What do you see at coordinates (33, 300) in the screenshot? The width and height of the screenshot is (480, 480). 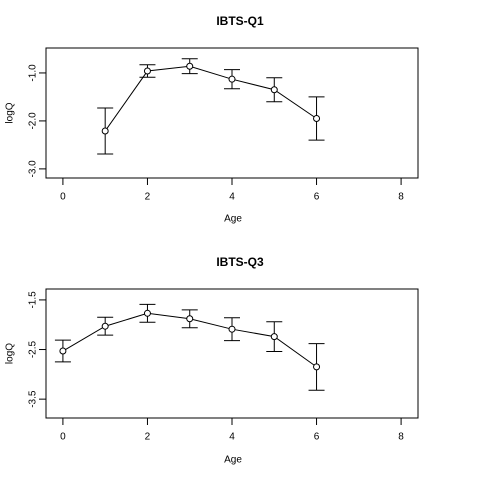 I see `y-tick-label: -1.5` at bounding box center [33, 300].